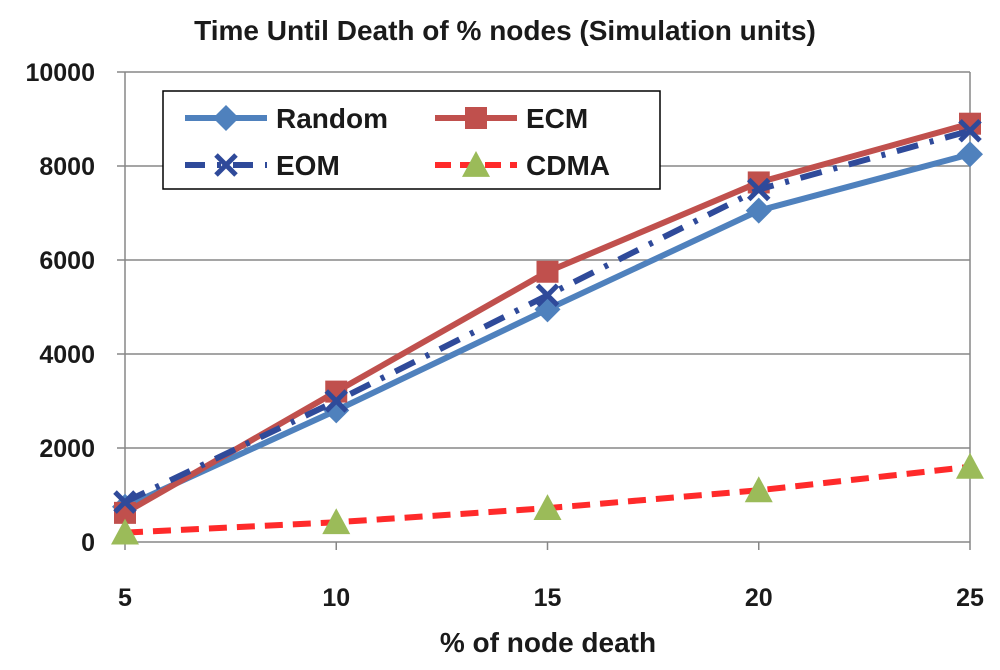  Describe the element at coordinates (336, 598) in the screenshot. I see `x-tick-label: 10` at that location.